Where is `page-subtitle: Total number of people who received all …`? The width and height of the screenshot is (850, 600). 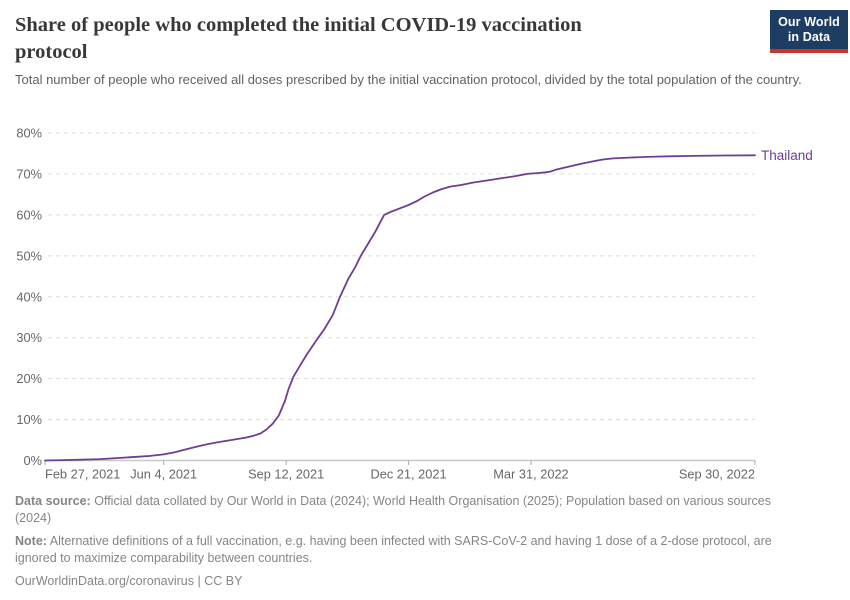 page-subtitle: Total number of people who received all … is located at coordinates (408, 79).